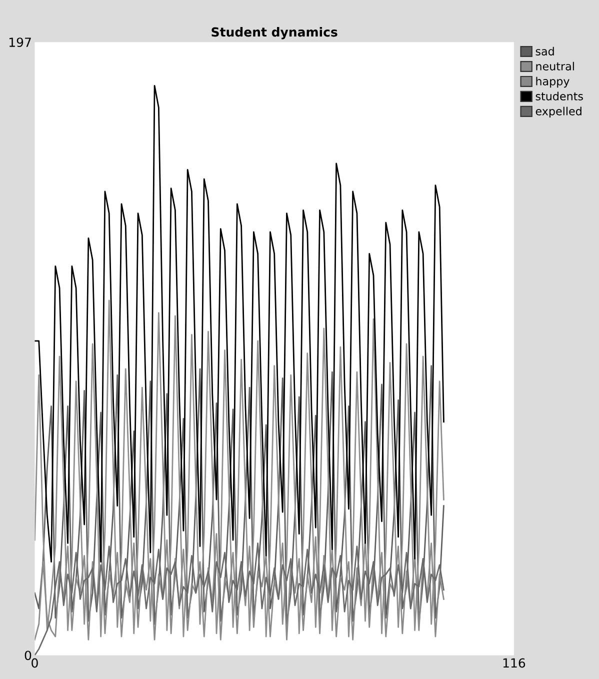  Describe the element at coordinates (553, 82) in the screenshot. I see `legend-label: happy` at that location.